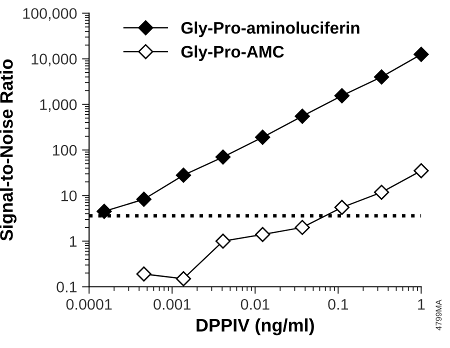 The image size is (450, 348). Describe the element at coordinates (64, 150) in the screenshot. I see `y-tick-label: 100` at that location.